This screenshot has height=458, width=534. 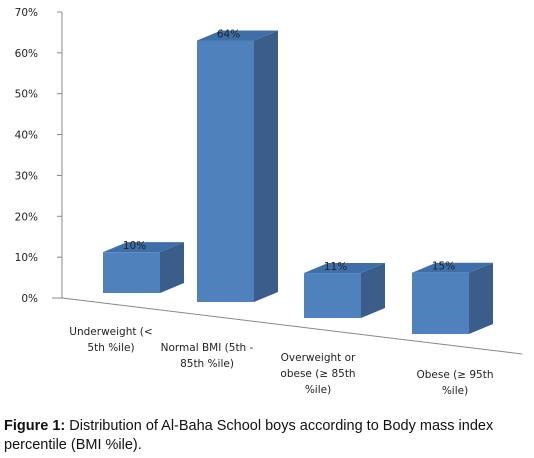 What do you see at coordinates (26, 95) in the screenshot?
I see `y-tick-label: 50%` at bounding box center [26, 95].